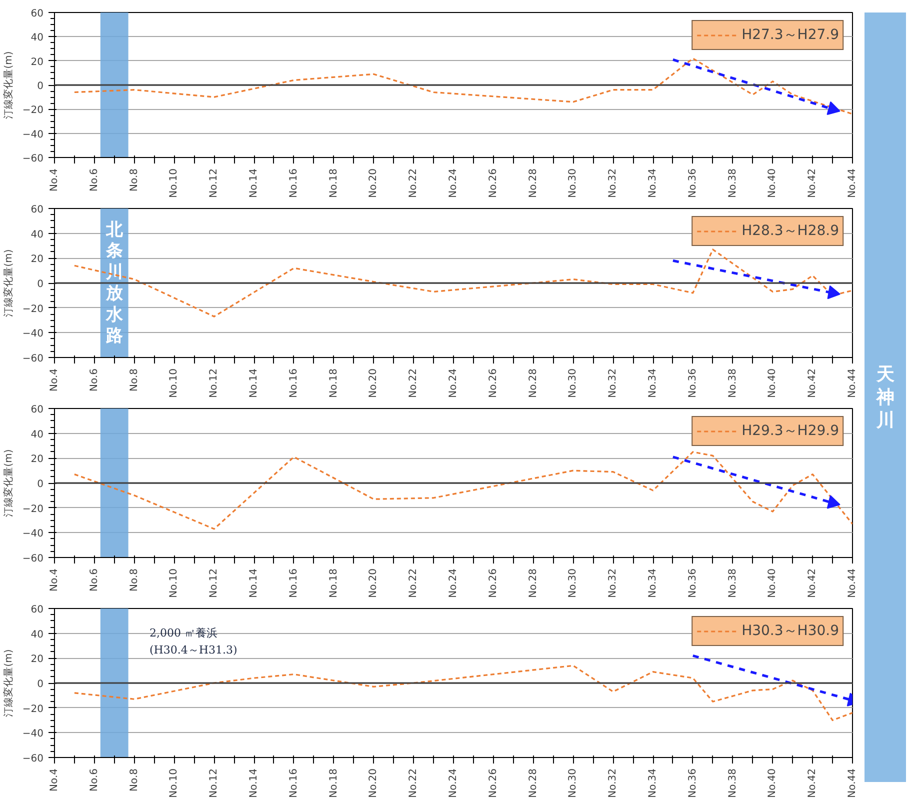 Image resolution: width=910 pixels, height=805 pixels. Describe the element at coordinates (790, 35) in the screenshot. I see `legend-label: H27.3～H27.9` at that location.